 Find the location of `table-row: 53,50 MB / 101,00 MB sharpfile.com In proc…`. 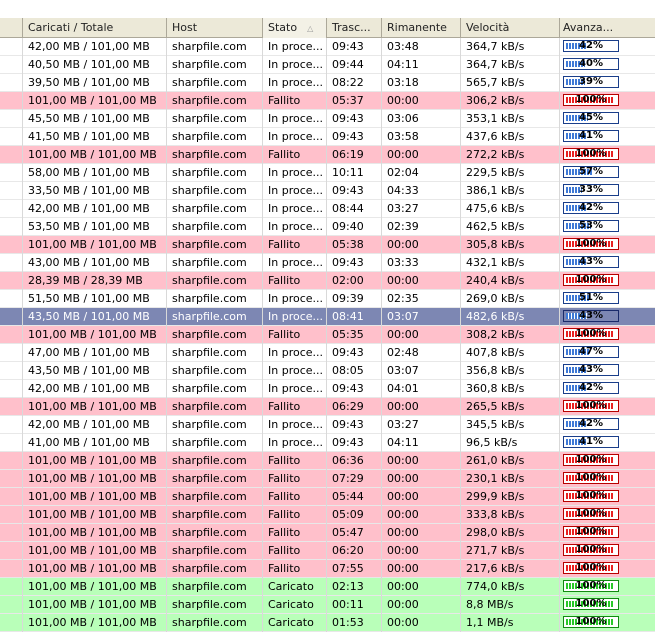

table-row: 53,50 MB / 101,00 MB sharpfile.com In proc… is located at coordinates (327, 227).